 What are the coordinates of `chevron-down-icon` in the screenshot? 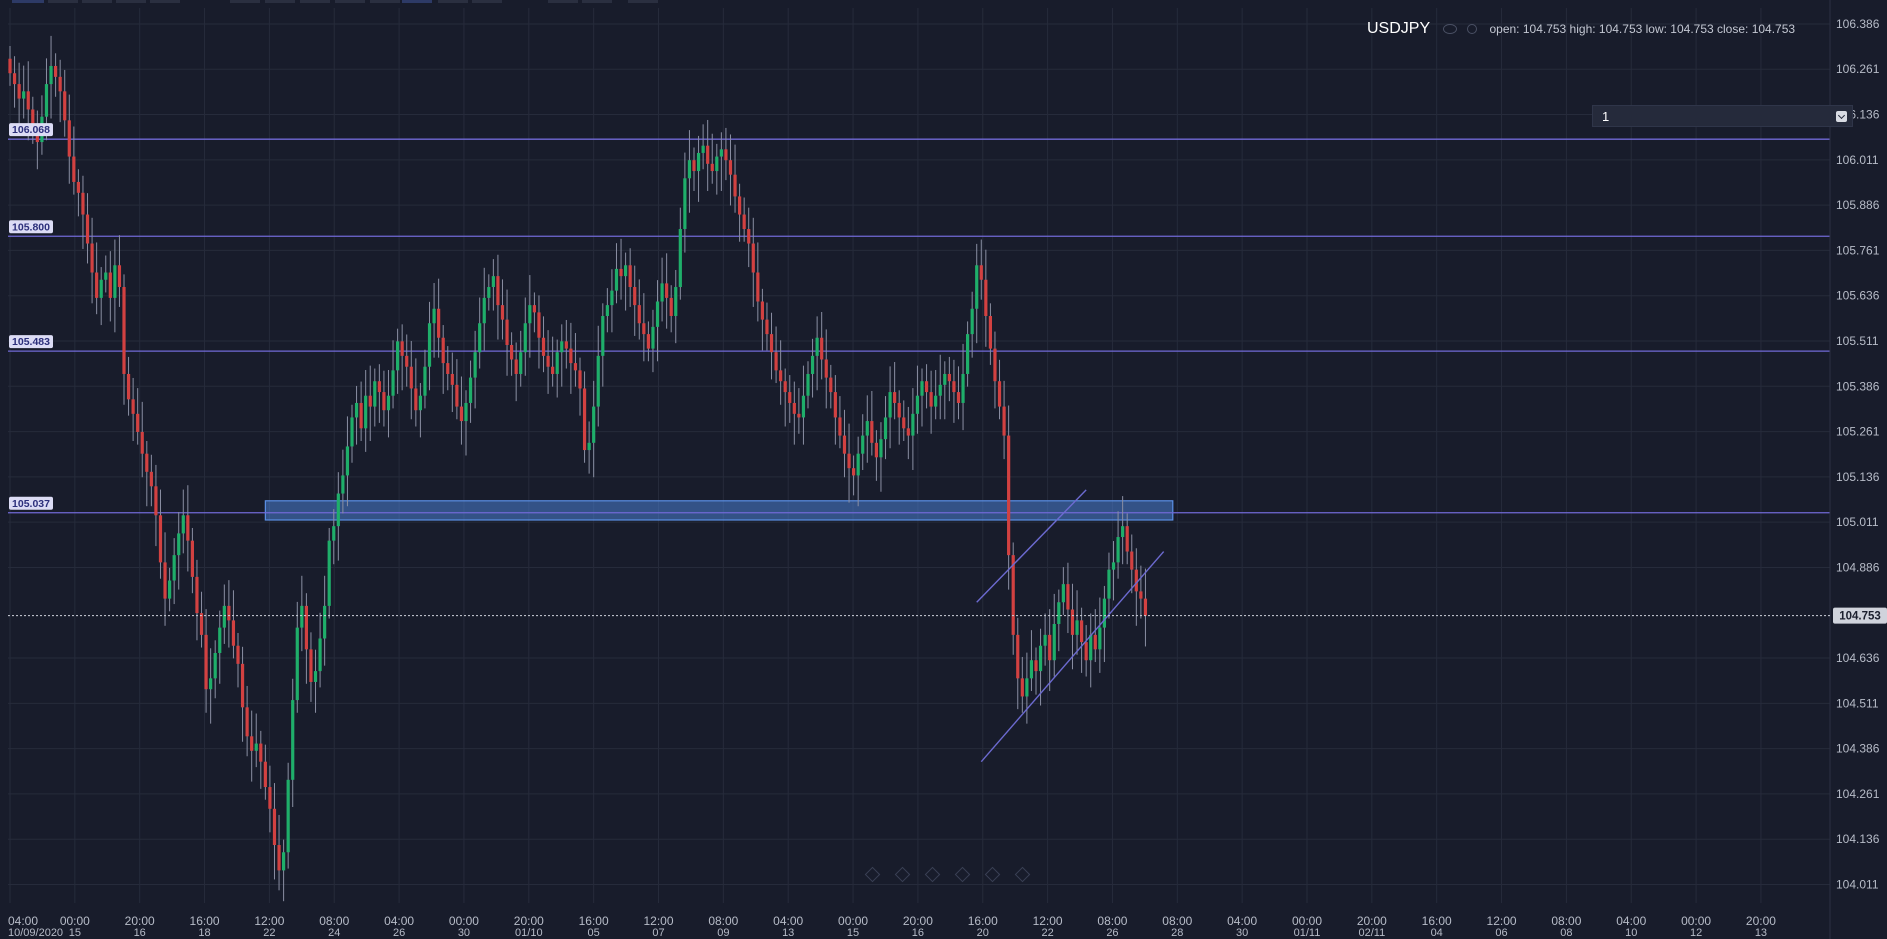 It's located at (1841, 116).